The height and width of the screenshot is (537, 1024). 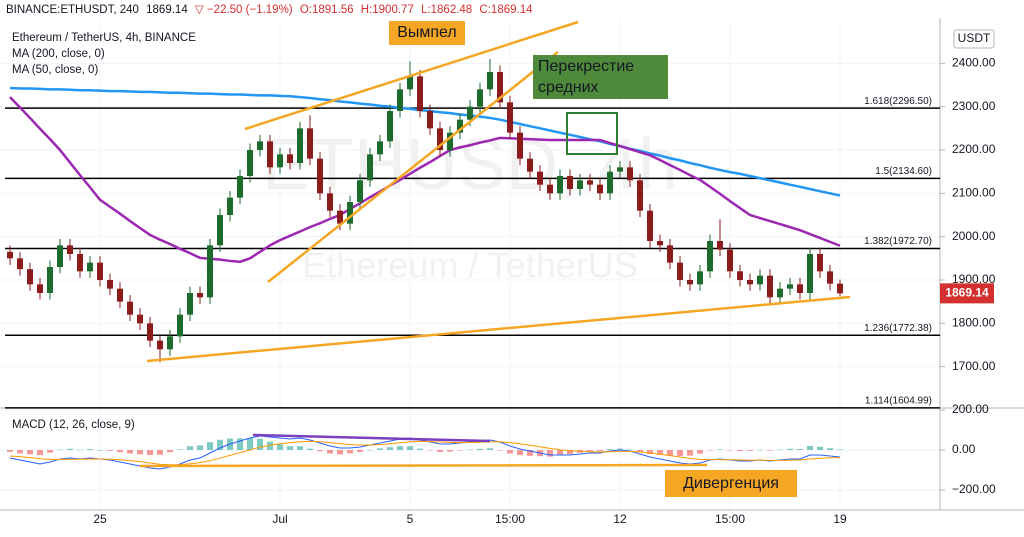 What do you see at coordinates (58, 54) in the screenshot?
I see `legend-entry: MA (200, close, 0)` at bounding box center [58, 54].